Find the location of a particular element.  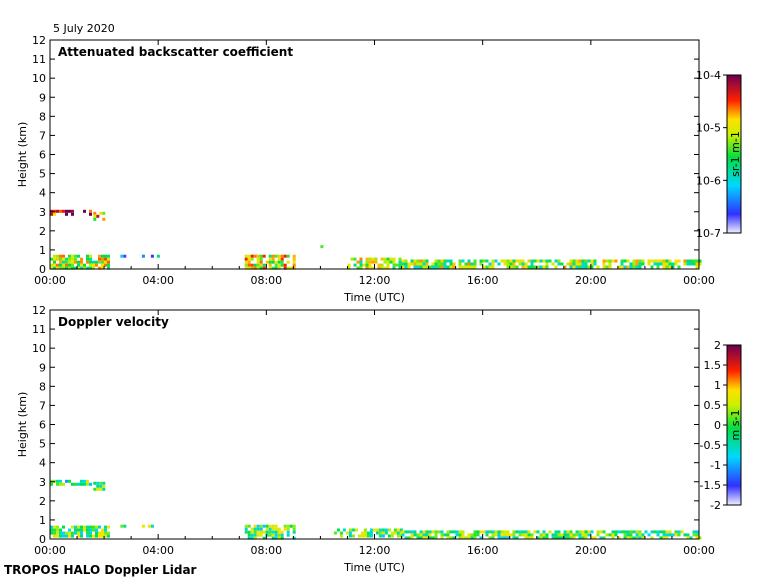

y-tick-label: 5 is located at coordinates (42, 174).